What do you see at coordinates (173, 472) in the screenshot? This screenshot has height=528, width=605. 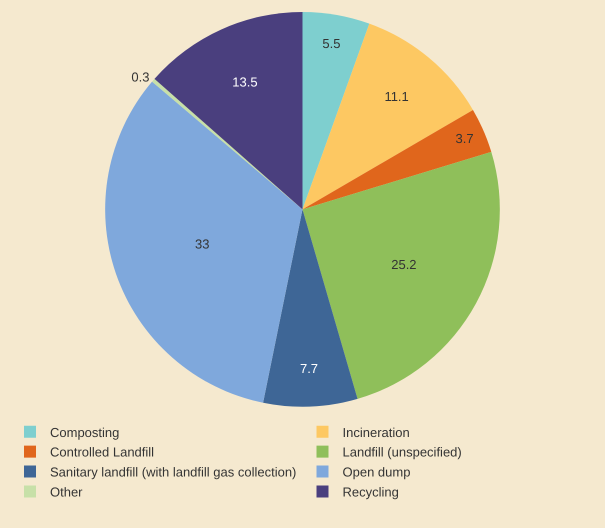 I see `legend-label: Sanitary landfill (with landfill gas collection)` at bounding box center [173, 472].